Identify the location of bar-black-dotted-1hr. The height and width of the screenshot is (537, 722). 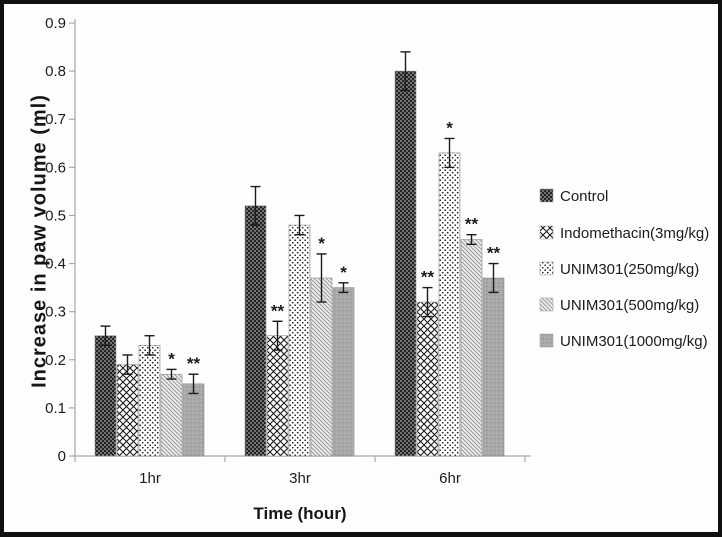
(105, 396).